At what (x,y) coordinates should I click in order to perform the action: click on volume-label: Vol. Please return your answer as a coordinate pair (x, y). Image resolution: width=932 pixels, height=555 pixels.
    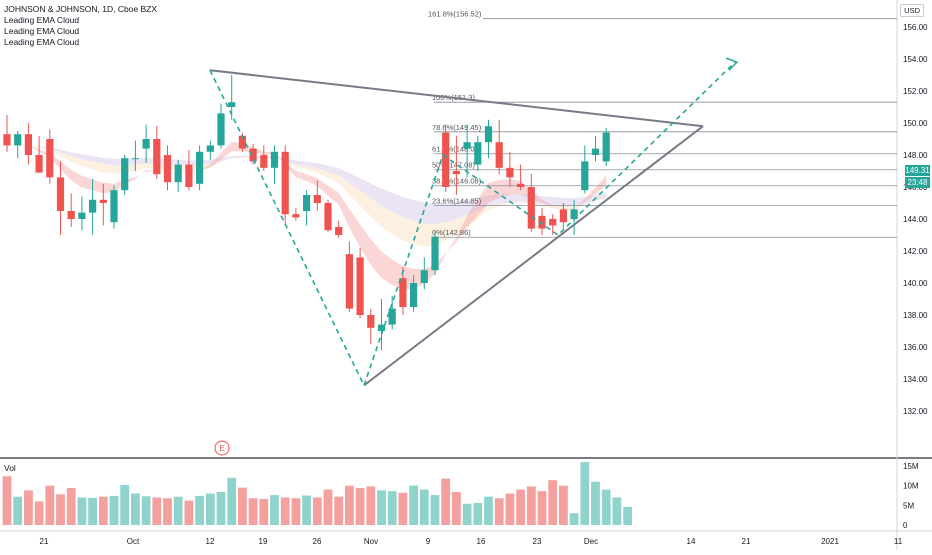
    Looking at the image, I should click on (10, 468).